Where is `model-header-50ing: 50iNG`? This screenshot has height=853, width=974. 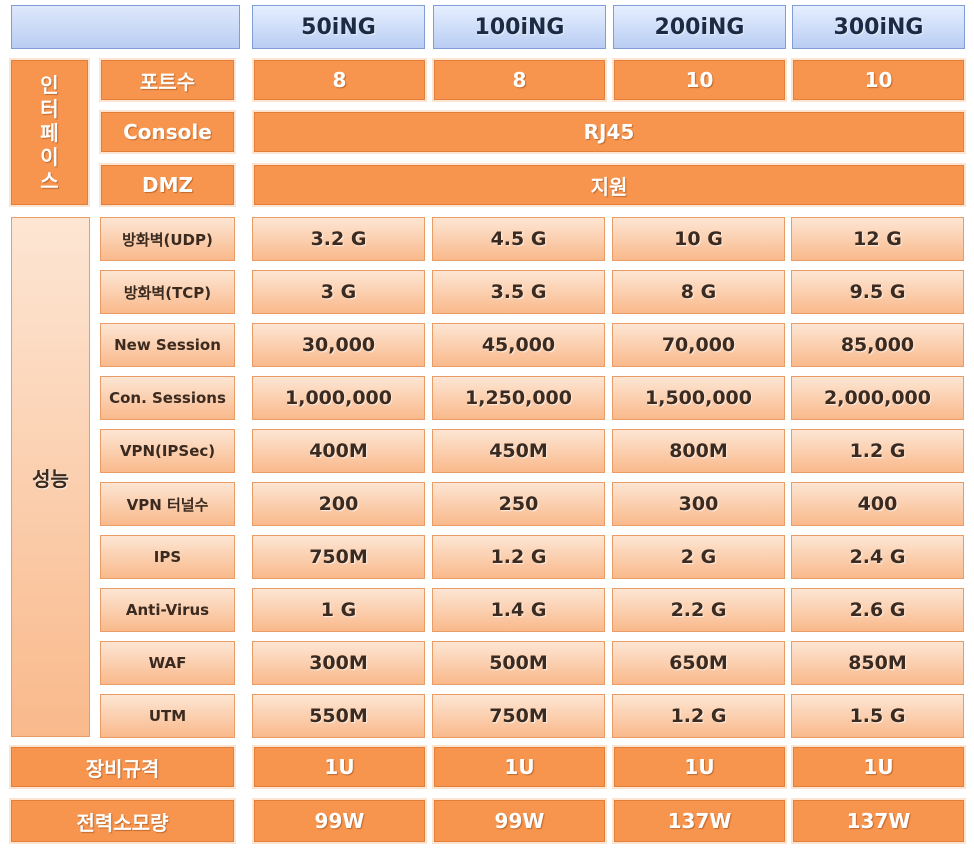
model-header-50ing: 50iNG is located at coordinates (338, 27).